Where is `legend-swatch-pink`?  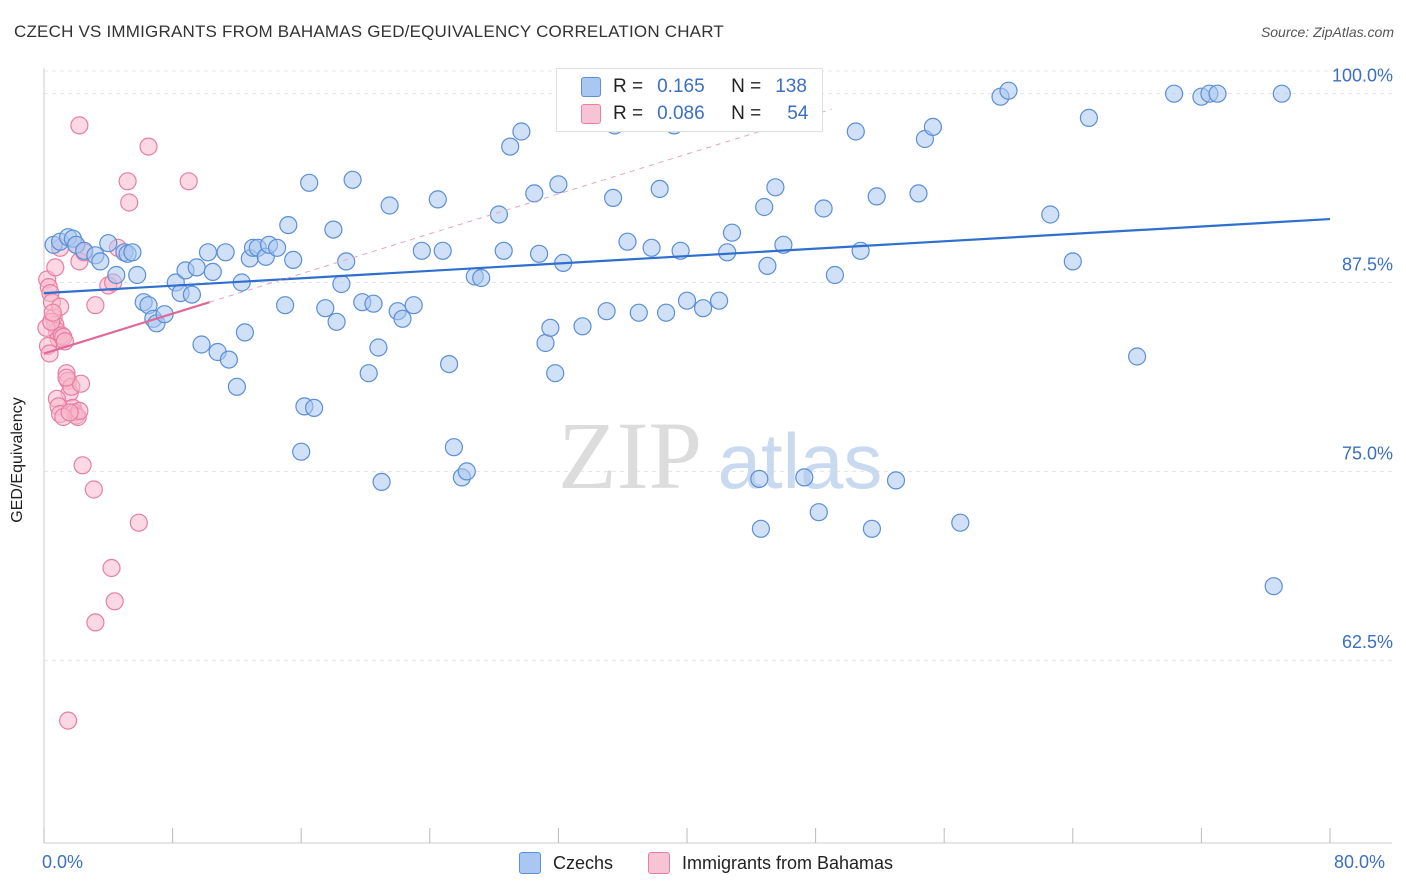
legend-swatch-pink is located at coordinates (591, 114).